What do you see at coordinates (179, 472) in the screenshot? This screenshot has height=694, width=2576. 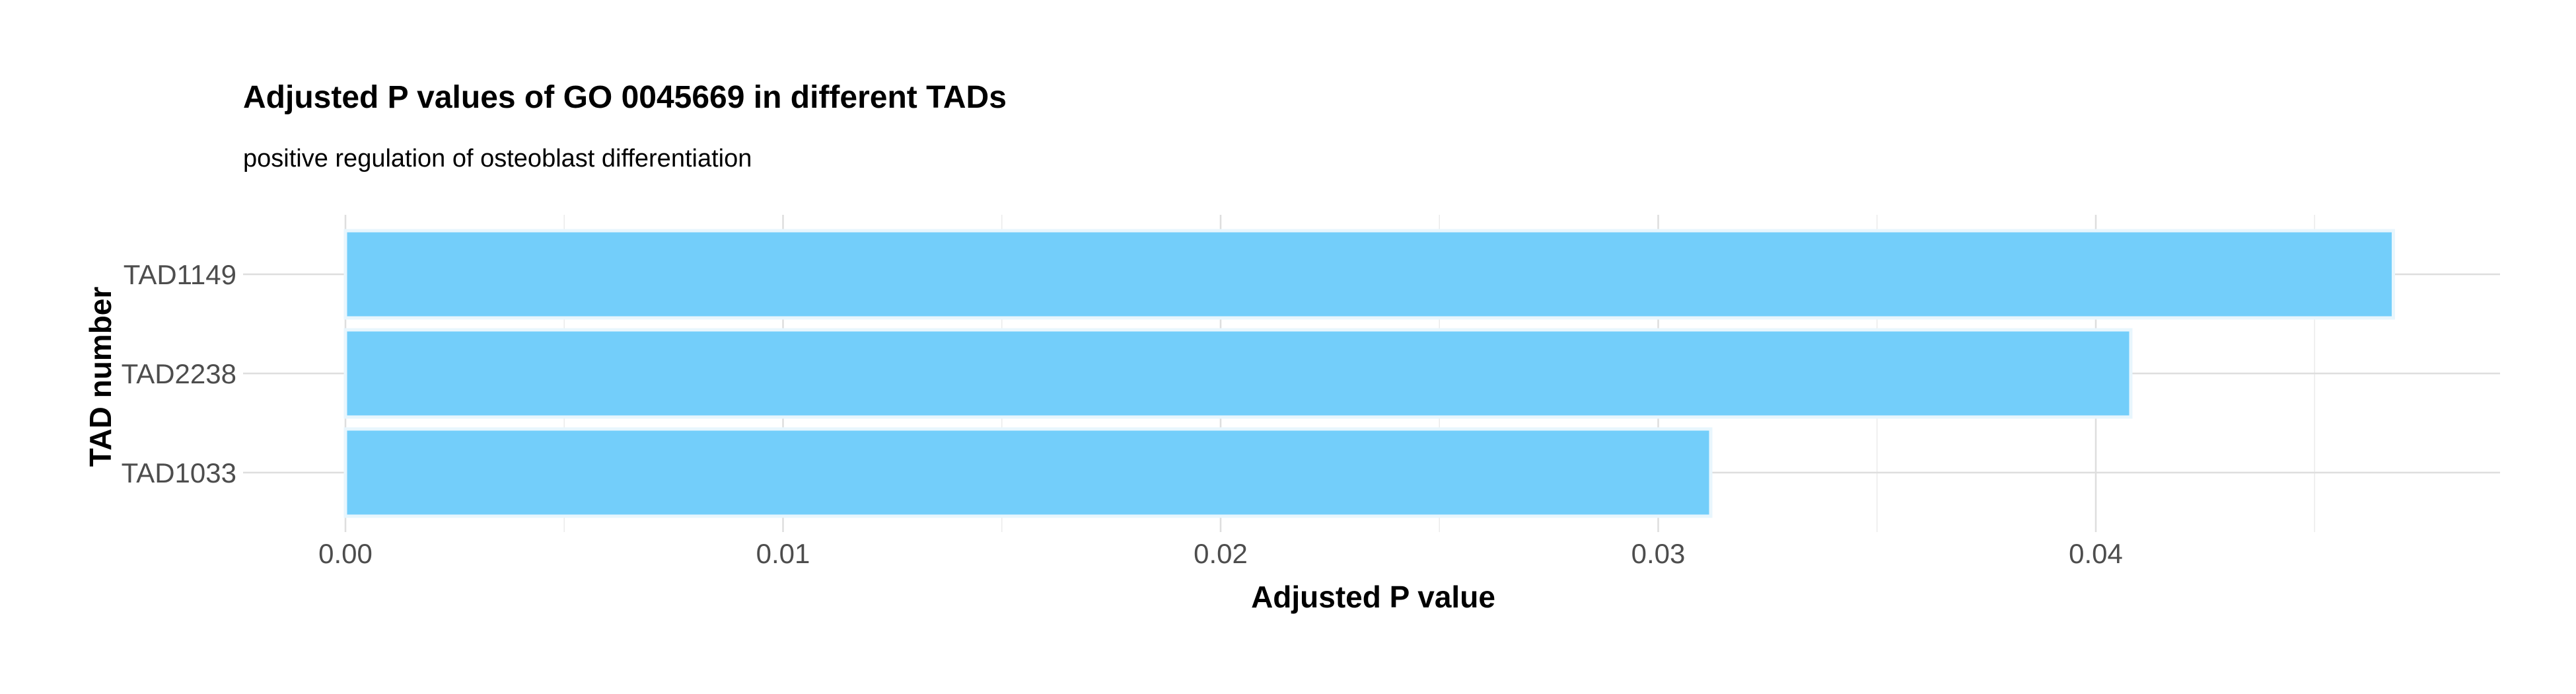 I see `y-tick-label: TAD1033` at bounding box center [179, 472].